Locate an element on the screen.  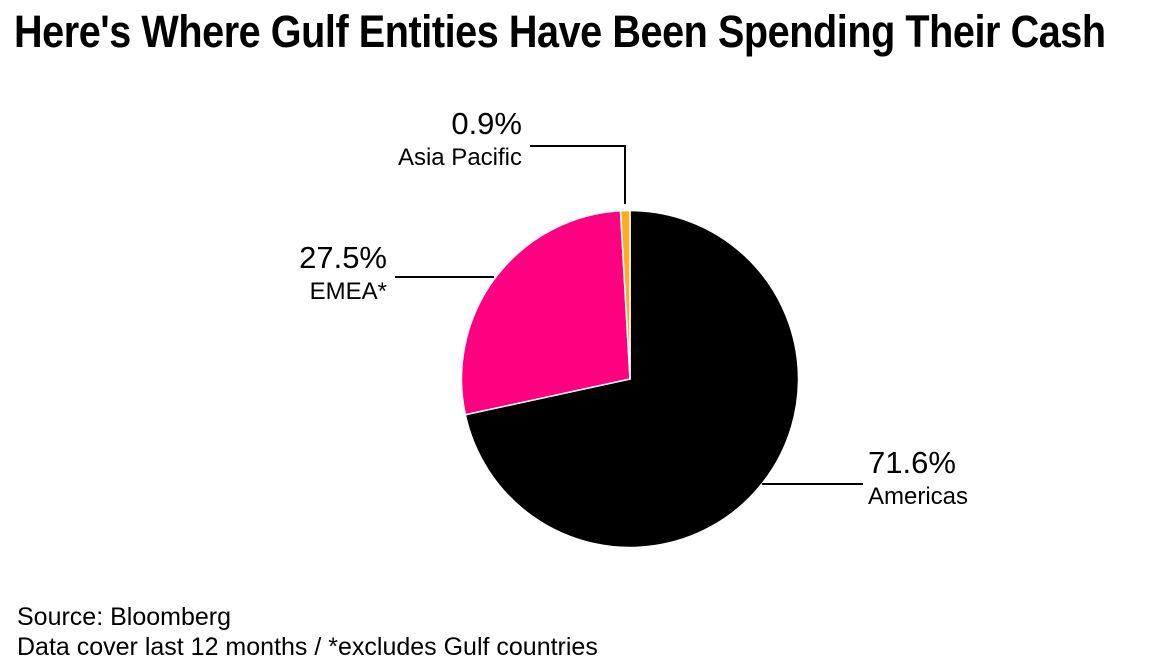
pie-slices-group is located at coordinates (630, 379).